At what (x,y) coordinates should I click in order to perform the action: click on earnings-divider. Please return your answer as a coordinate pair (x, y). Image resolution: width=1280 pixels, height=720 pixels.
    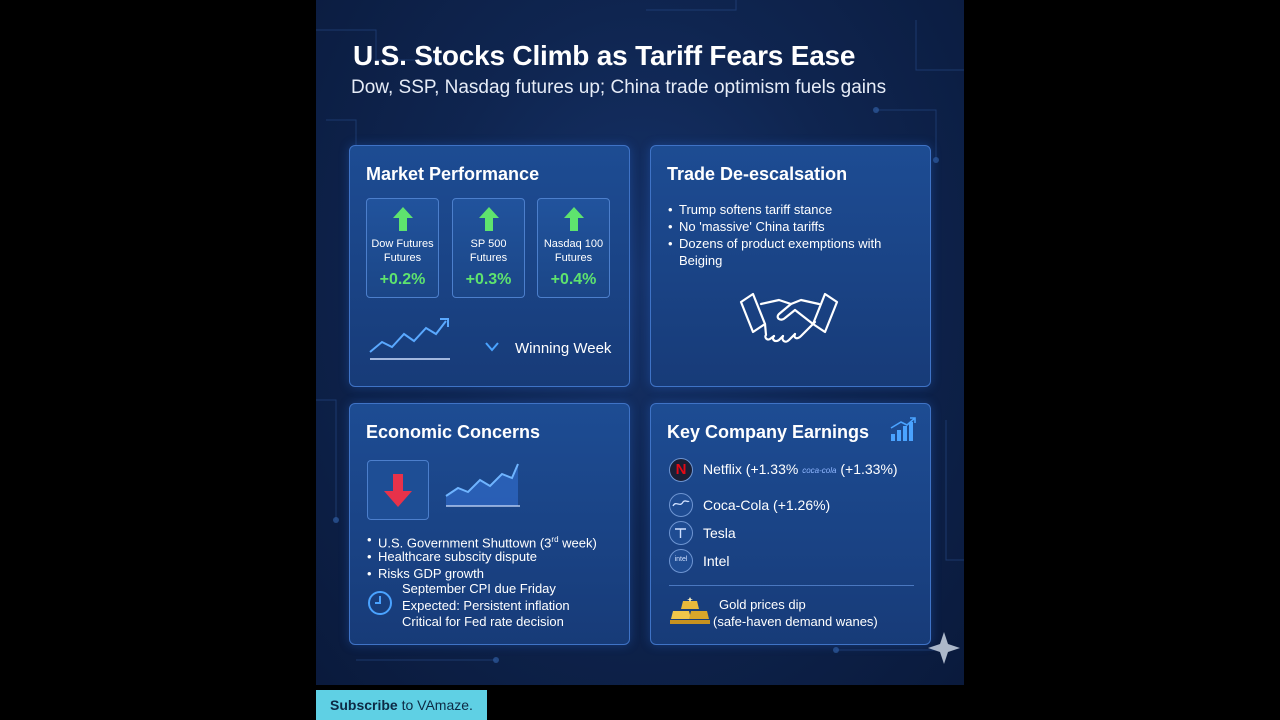
    Looking at the image, I should click on (791, 585).